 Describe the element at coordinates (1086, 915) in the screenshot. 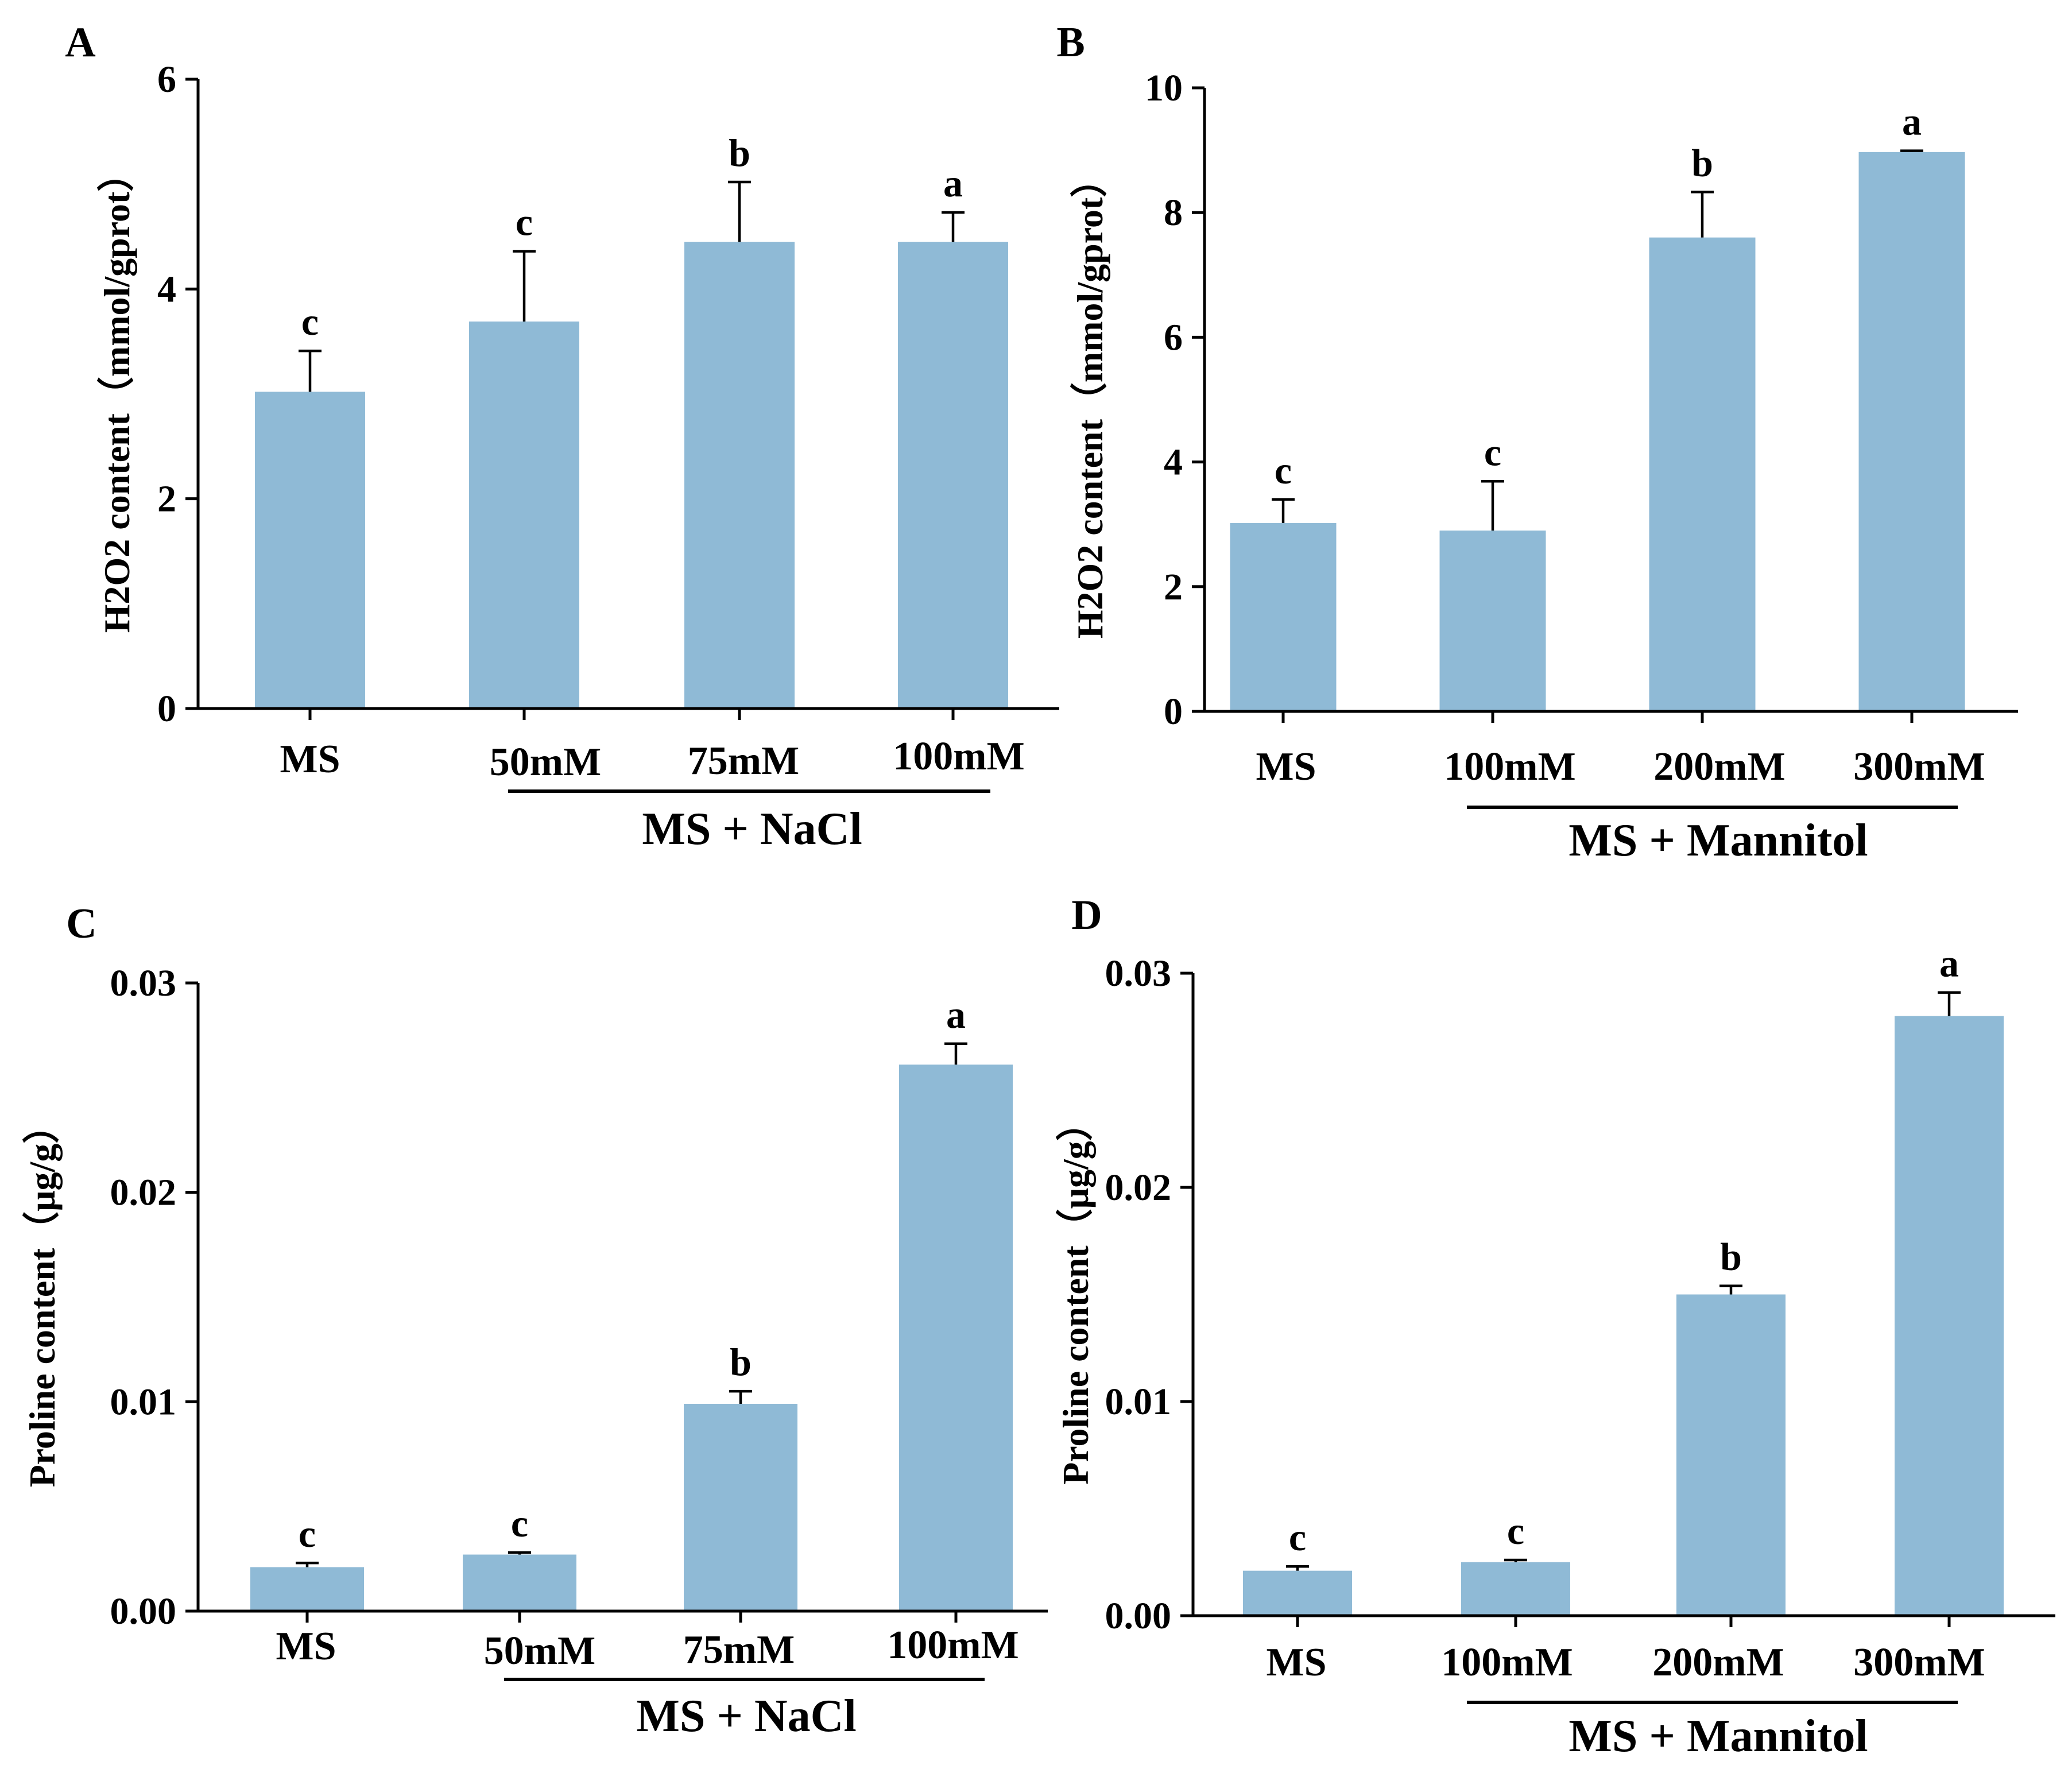

I see `panel-label: D` at that location.